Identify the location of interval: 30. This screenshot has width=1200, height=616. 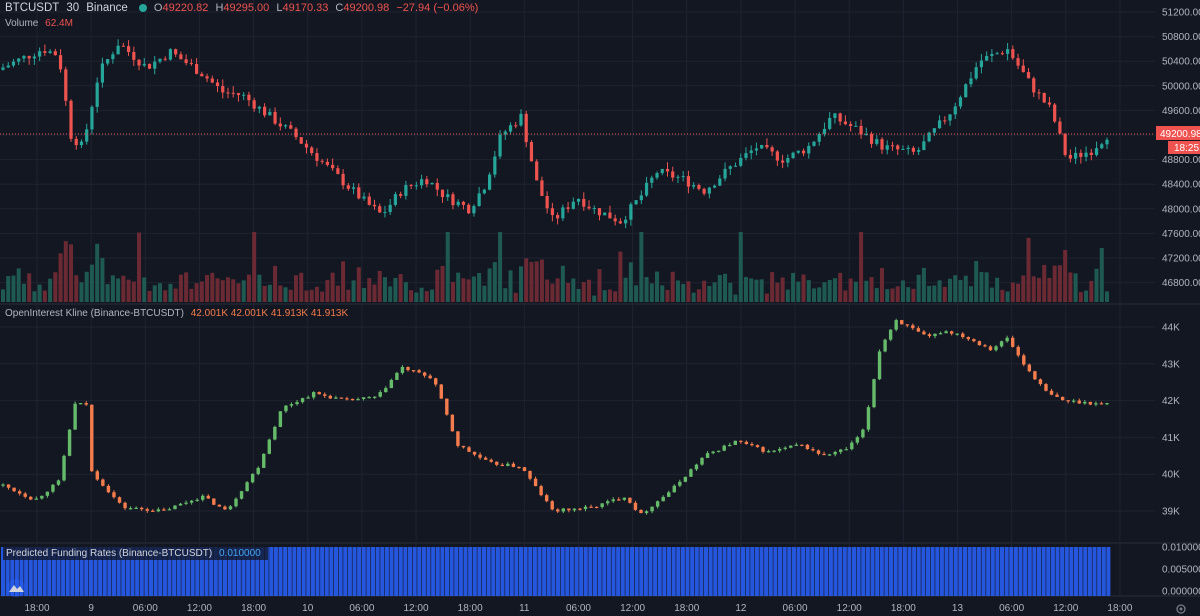
(73, 8).